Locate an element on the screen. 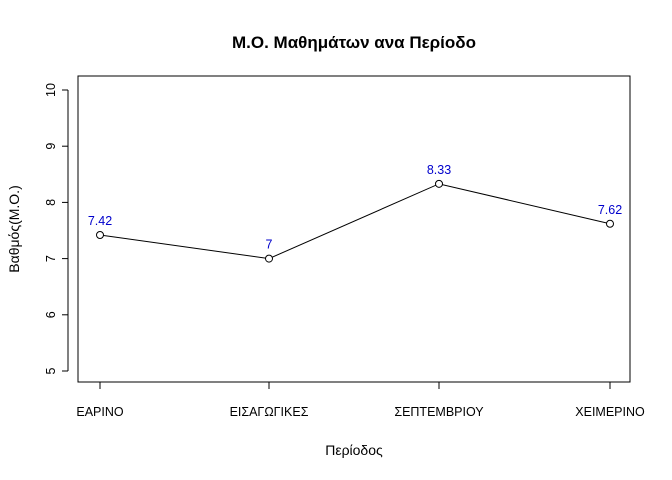  x-axis: ΕΑΡΙΝΟ ΕΙΣΑΓΩΓΙΚΕΣ ΣΕΠΤΕΜΒΡΙΟΥ ΧΕΙΜΕΡΙΝΟ is located at coordinates (360, 400).